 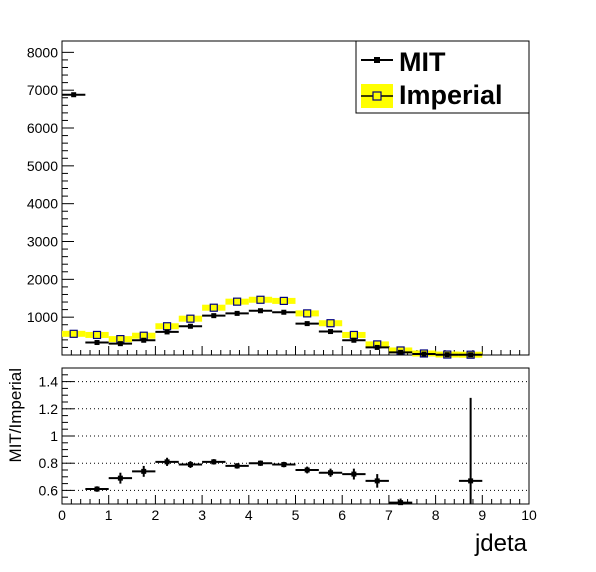 I want to click on legend-label-imperial: Imperial, so click(x=451, y=95).